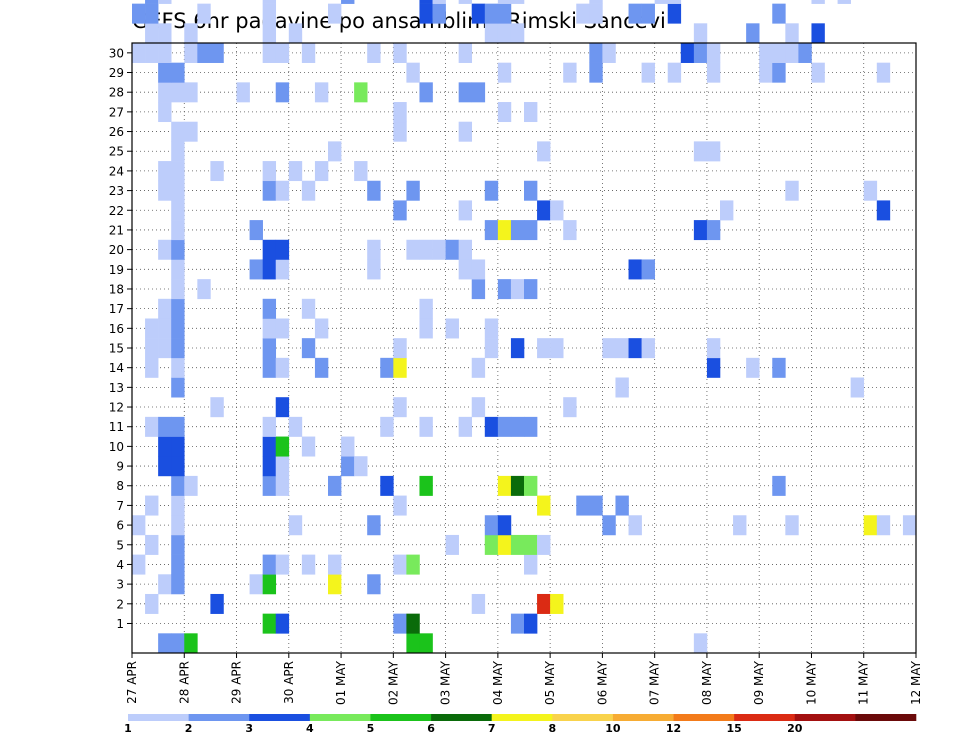  What do you see at coordinates (116, 93) in the screenshot?
I see `y-tick-label: 28` at bounding box center [116, 93].